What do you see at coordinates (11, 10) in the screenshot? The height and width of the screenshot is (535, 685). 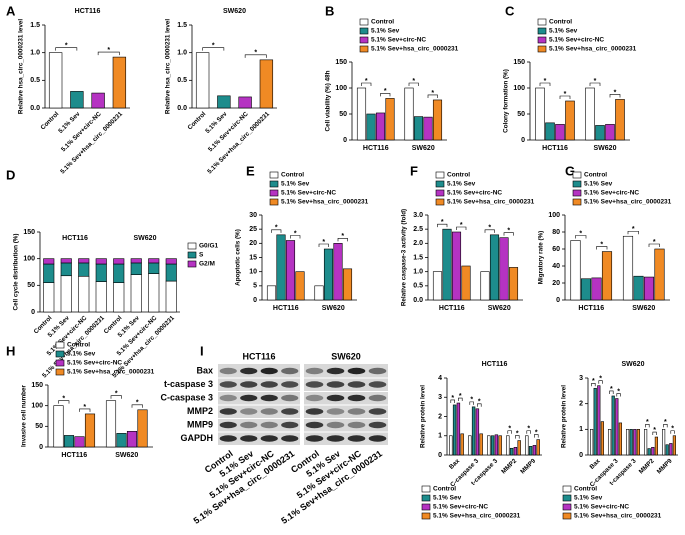 I see `panel-letter: A` at bounding box center [11, 10].